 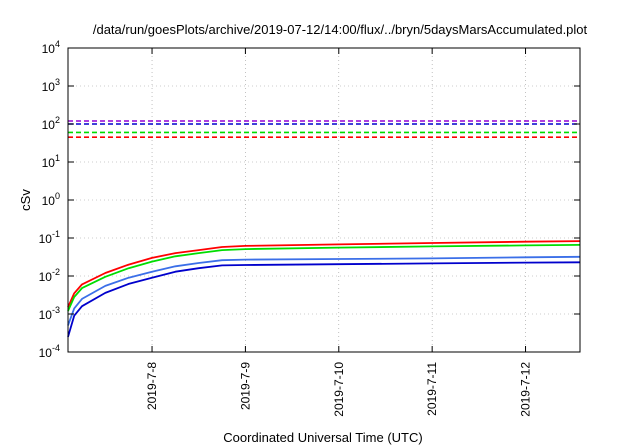 What do you see at coordinates (51, 199) in the screenshot?
I see `y-tick-label: 10⁰` at bounding box center [51, 199].